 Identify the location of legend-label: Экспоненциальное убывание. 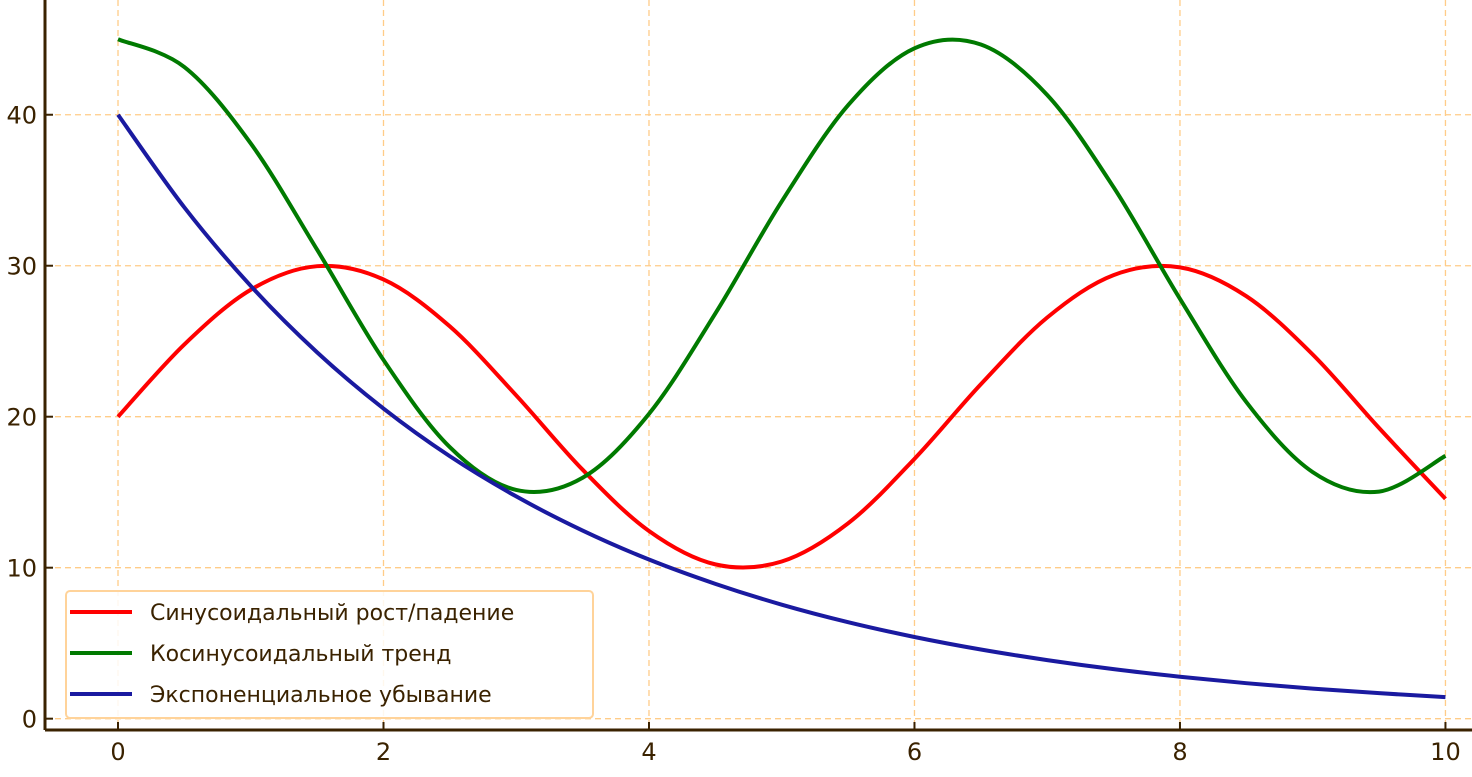
(321, 695).